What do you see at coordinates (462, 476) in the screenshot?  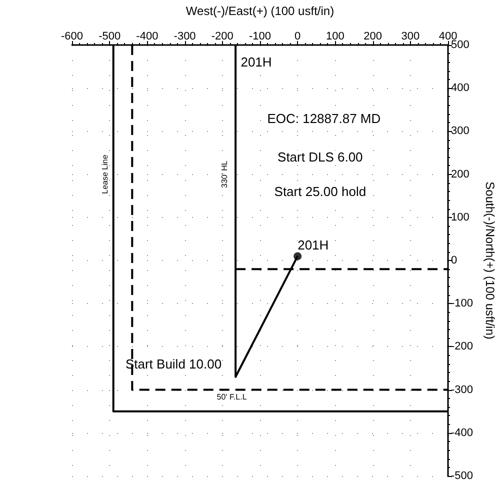 I see `y-tick-label: -500` at bounding box center [462, 476].